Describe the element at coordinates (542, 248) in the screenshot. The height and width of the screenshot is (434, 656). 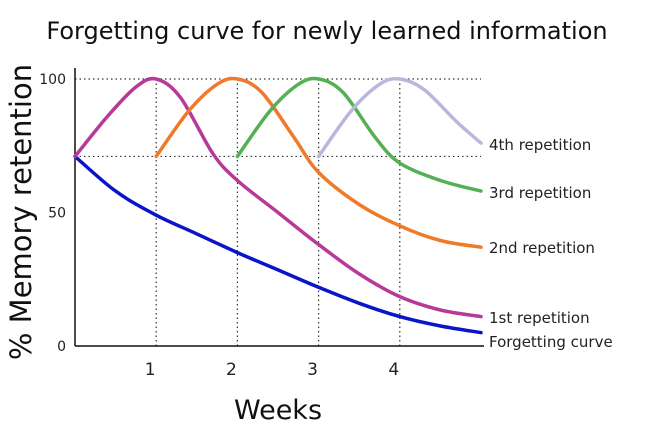
I see `series-label-2nd-repetition: 2nd repetition` at that location.